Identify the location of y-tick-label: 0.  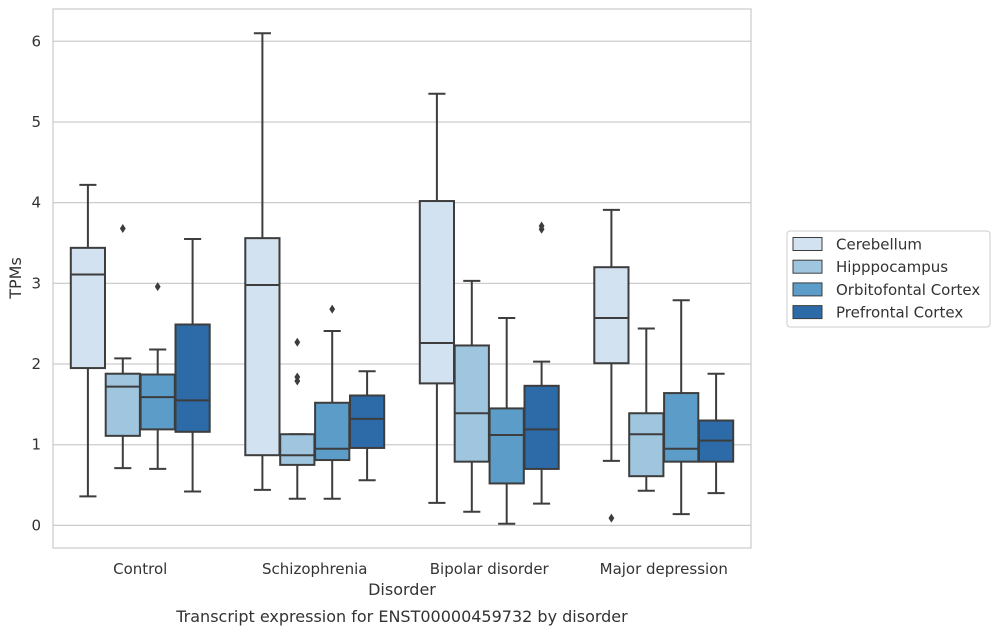
(36, 525).